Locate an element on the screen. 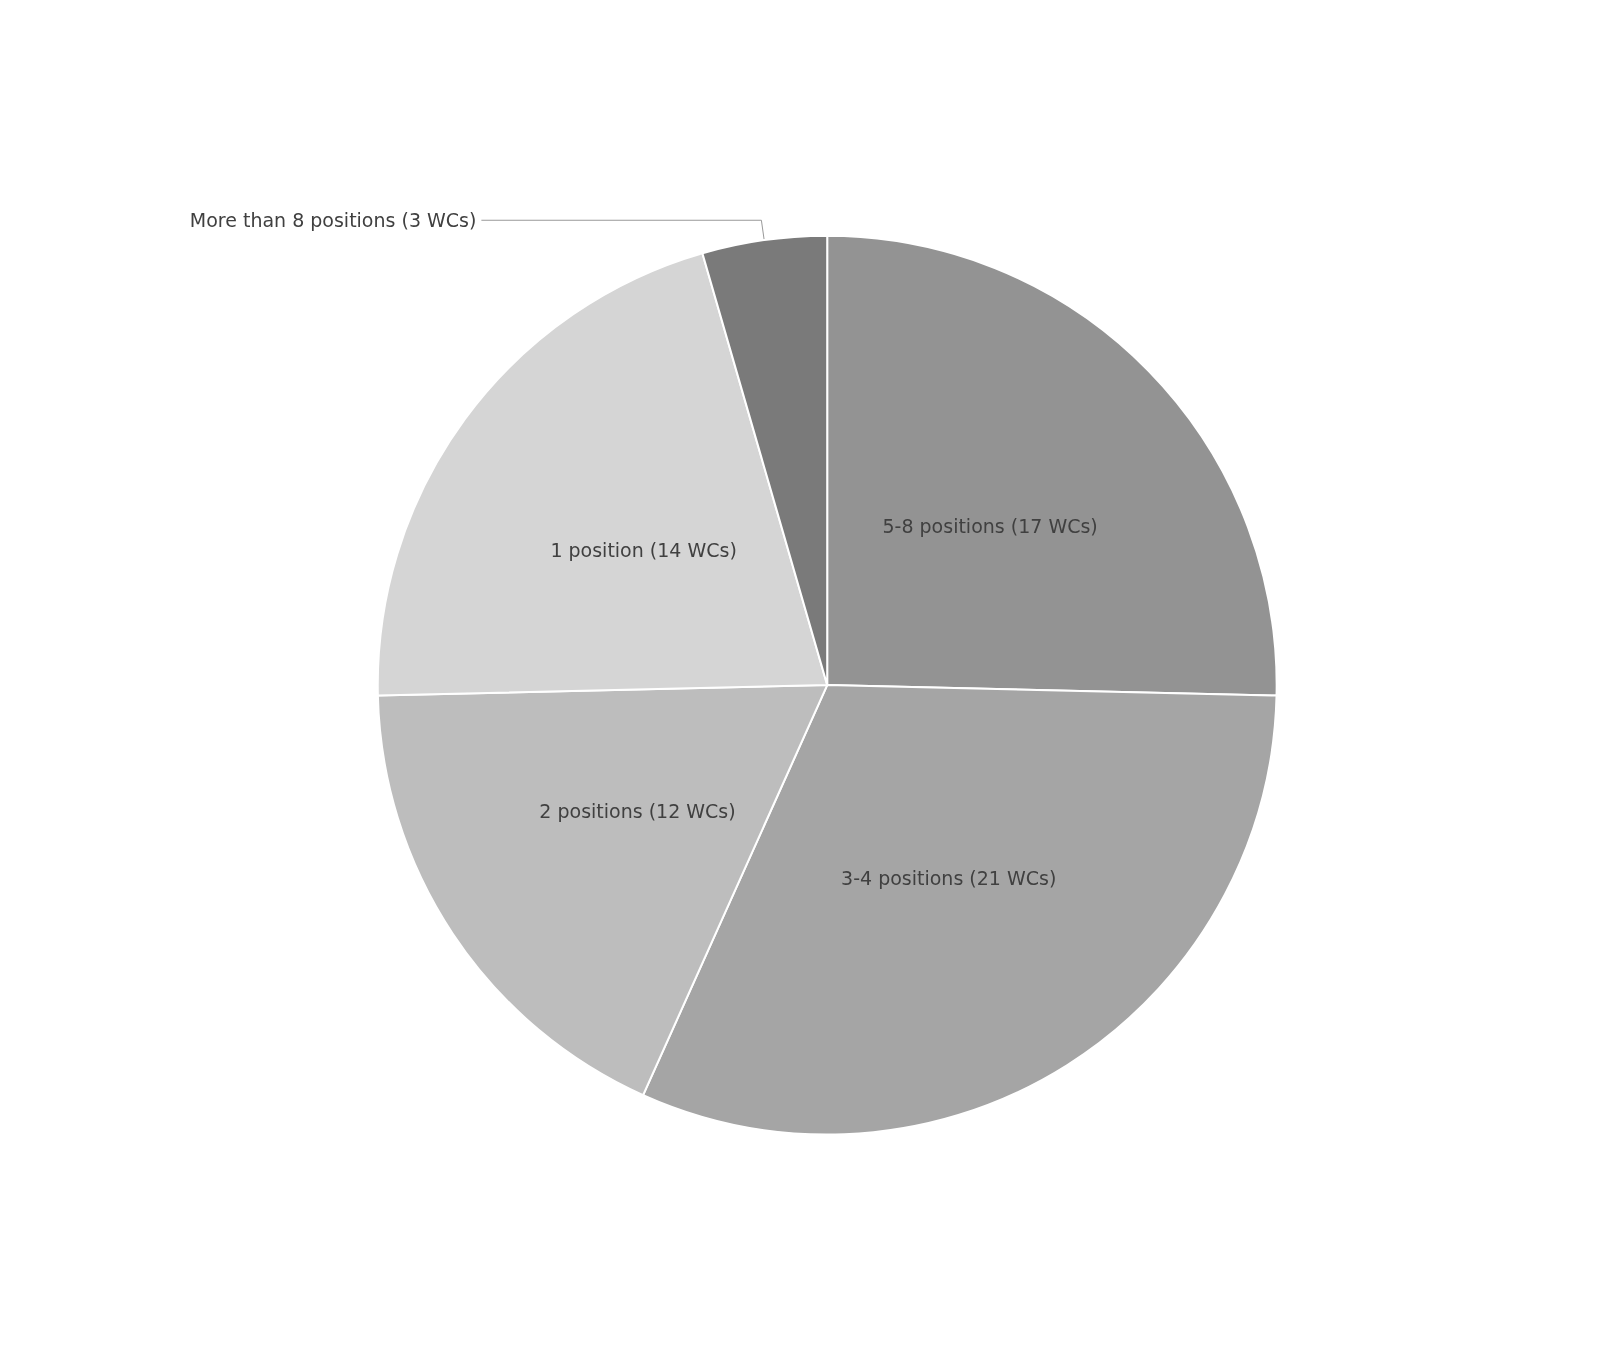 The height and width of the screenshot is (1362, 1600). slice-label: 3-4 positions (21 WCs) is located at coordinates (949, 877).